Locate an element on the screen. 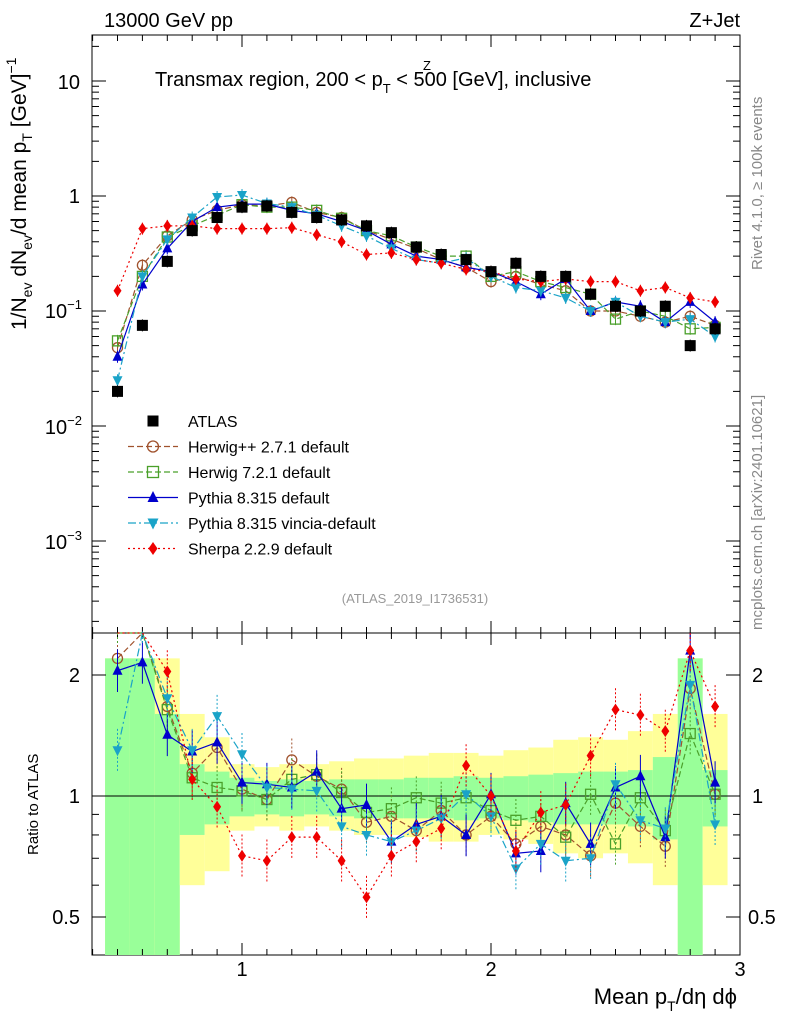 This screenshot has width=786, height=1024. herwig7-line is located at coordinates (416, 273).